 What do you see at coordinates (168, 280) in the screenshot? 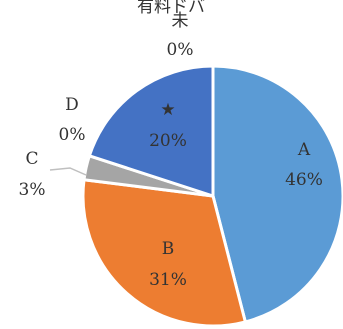
I see `value-label-1: 31%` at bounding box center [168, 280].